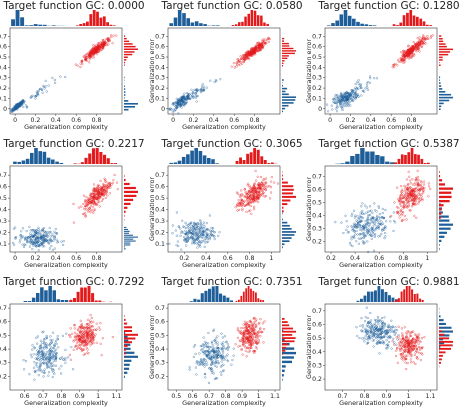  I want to click on y-tick-label: 0.1, so click(160, 98).